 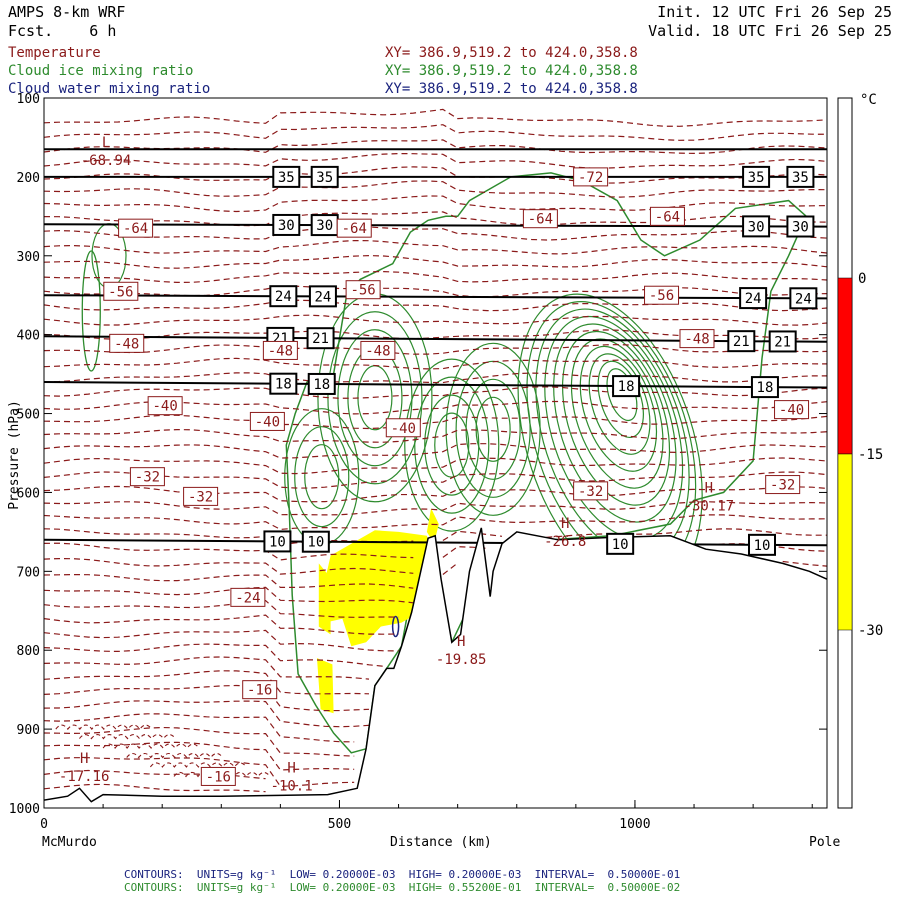 What do you see at coordinates (28, 178) in the screenshot?
I see `y-tick-label: 200` at bounding box center [28, 178].